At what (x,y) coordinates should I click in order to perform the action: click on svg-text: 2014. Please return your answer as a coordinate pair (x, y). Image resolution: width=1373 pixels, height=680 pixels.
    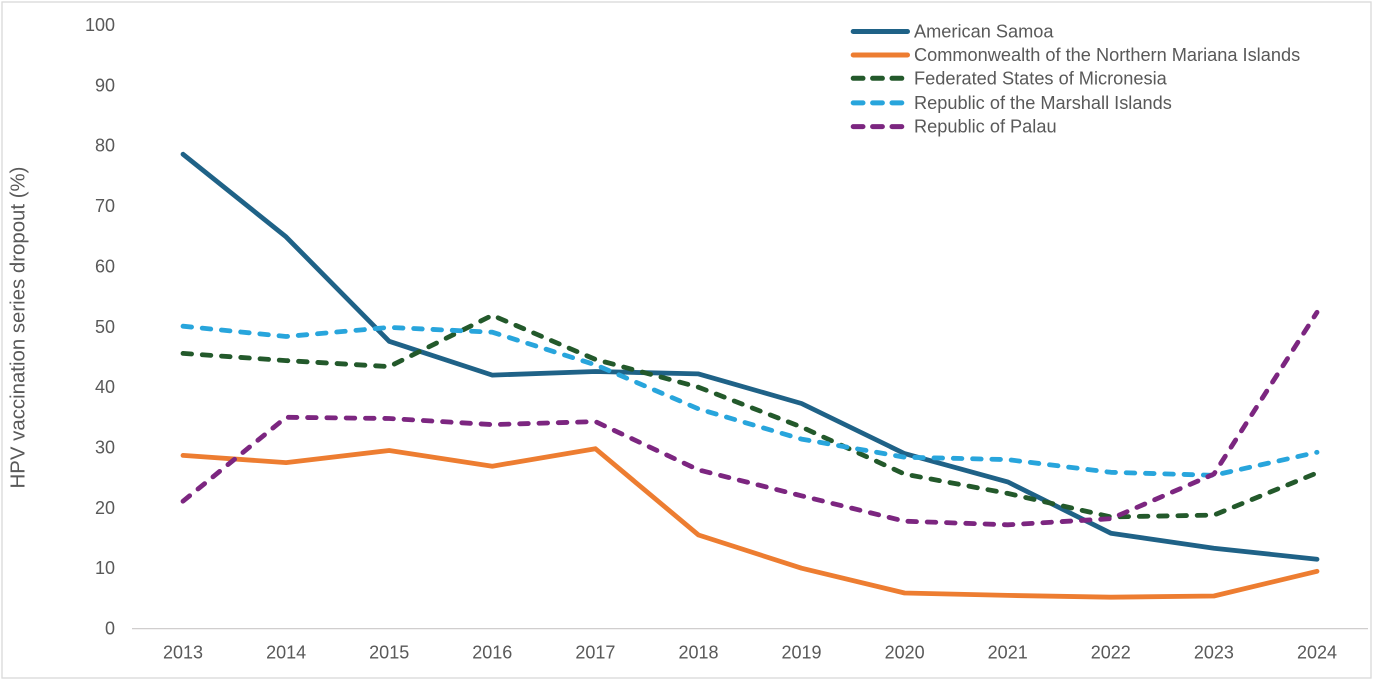
    Looking at the image, I should click on (286, 653).